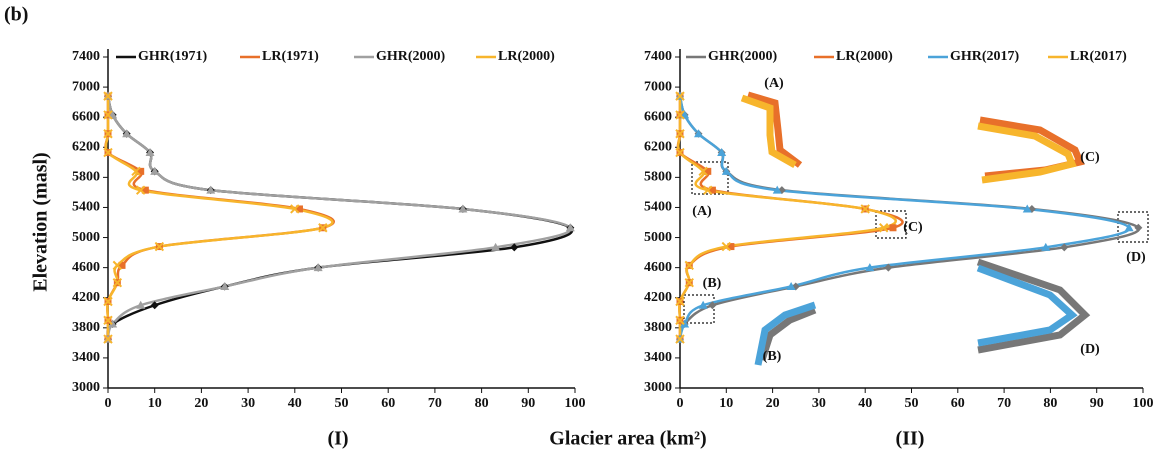  What do you see at coordinates (16, 15) in the screenshot?
I see `figure-label: (b)` at bounding box center [16, 15].